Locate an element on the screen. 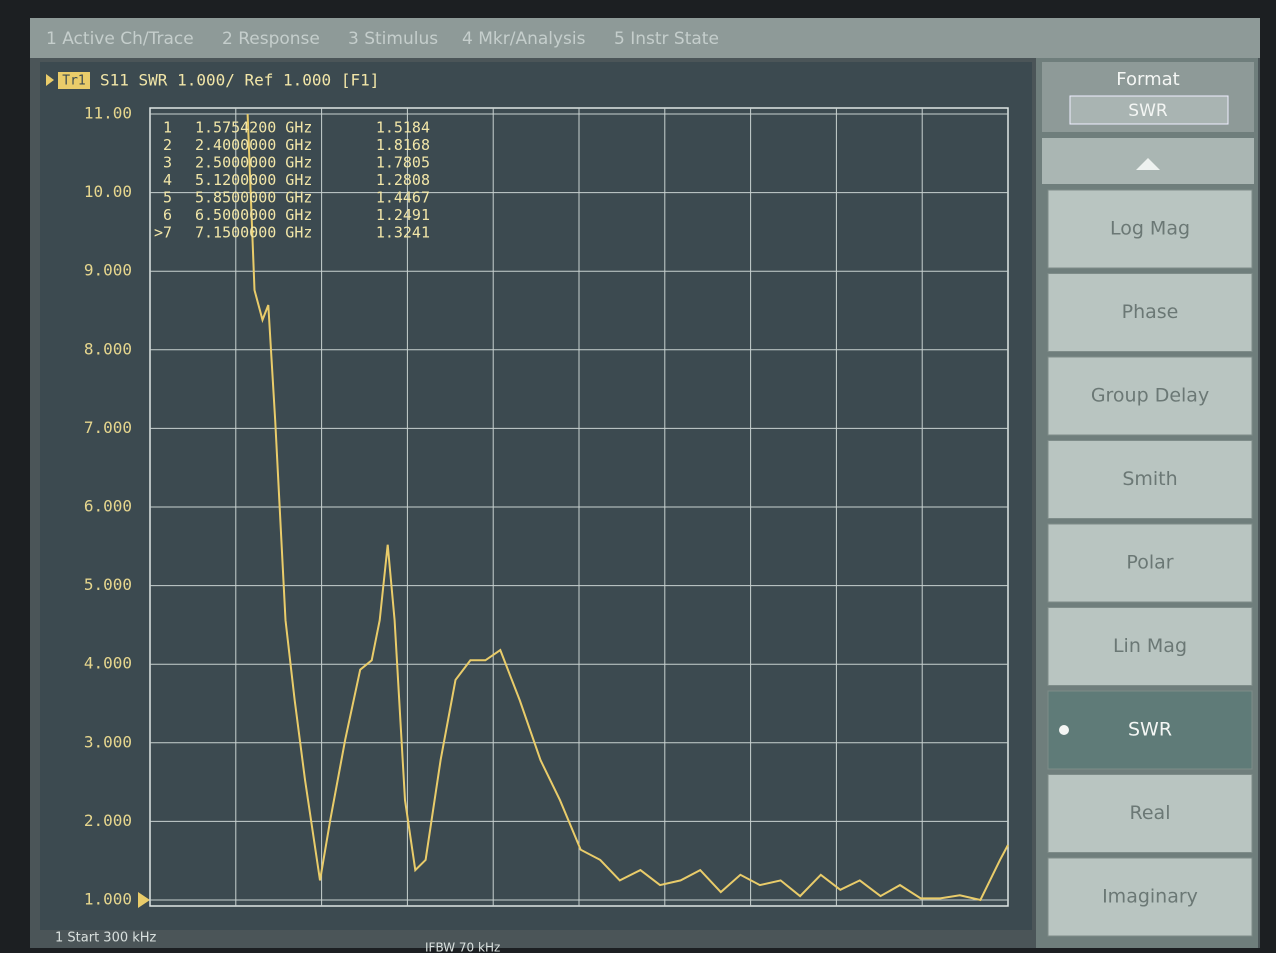 This screenshot has height=953, width=1276. marker-value: 1.2491 is located at coordinates (403, 215).